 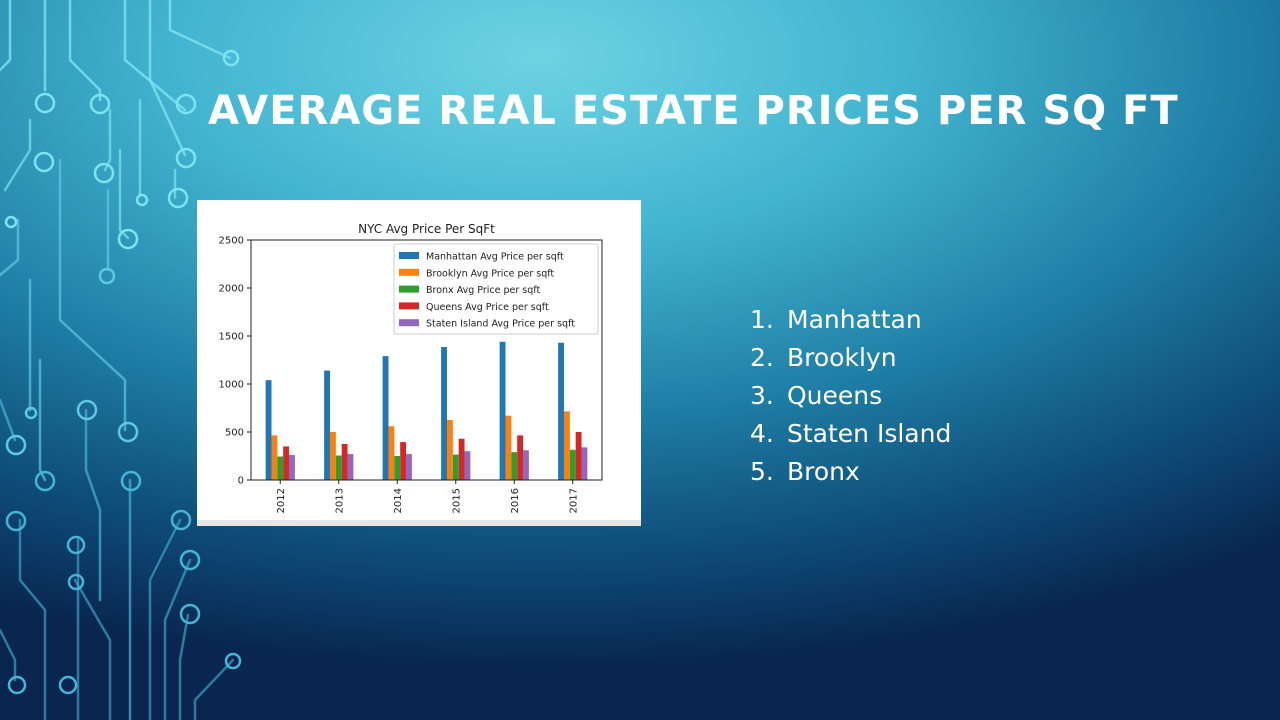 What do you see at coordinates (762, 395) in the screenshot?
I see `ranking-number: 3.` at bounding box center [762, 395].